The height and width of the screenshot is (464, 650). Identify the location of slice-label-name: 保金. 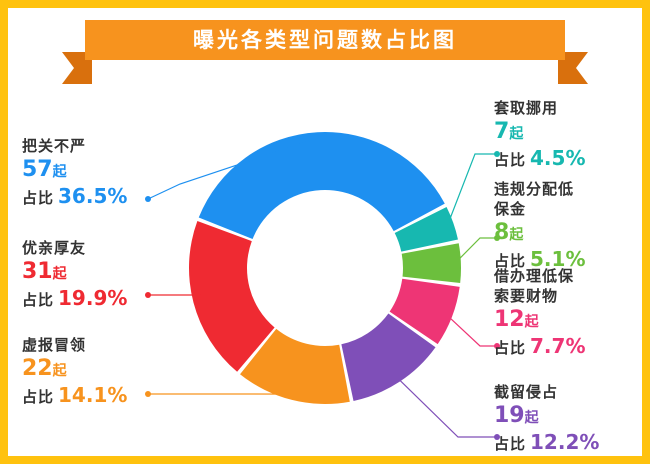
(510, 209).